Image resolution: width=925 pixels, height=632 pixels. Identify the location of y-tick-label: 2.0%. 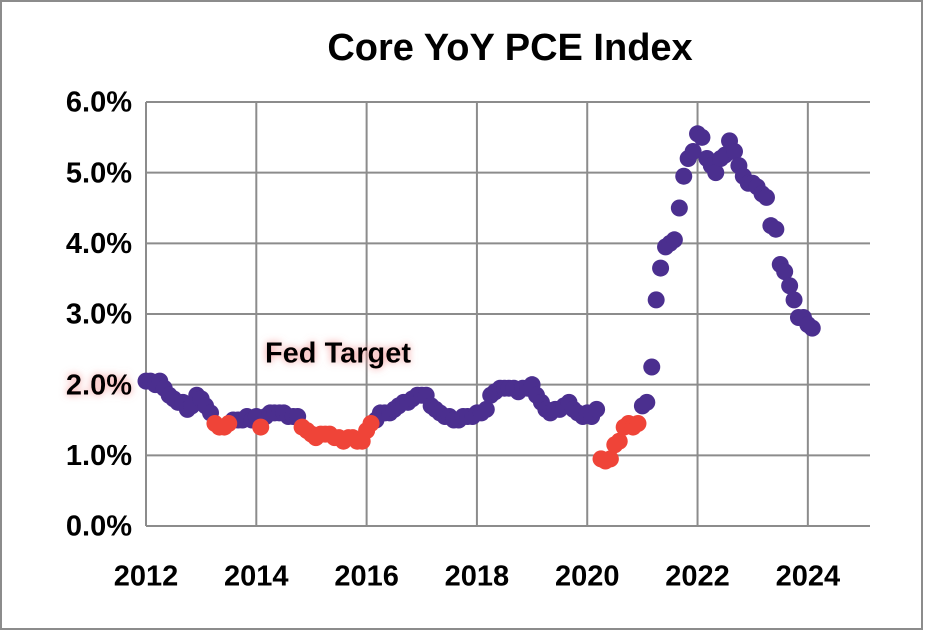
(99, 385).